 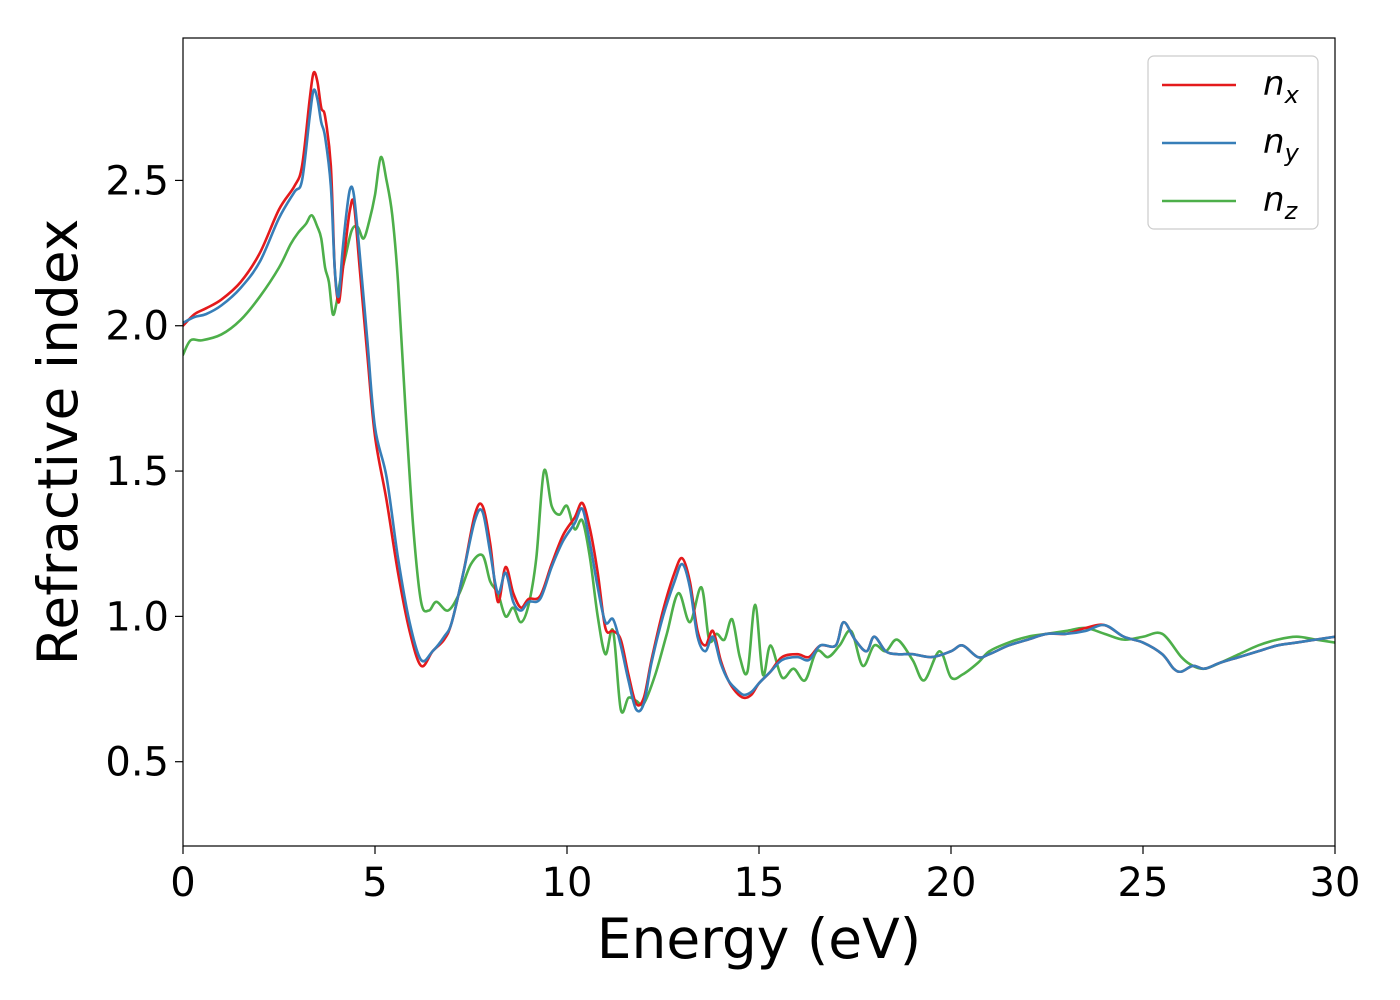 What do you see at coordinates (137, 617) in the screenshot?
I see `y-tick-label: 1.0` at bounding box center [137, 617].